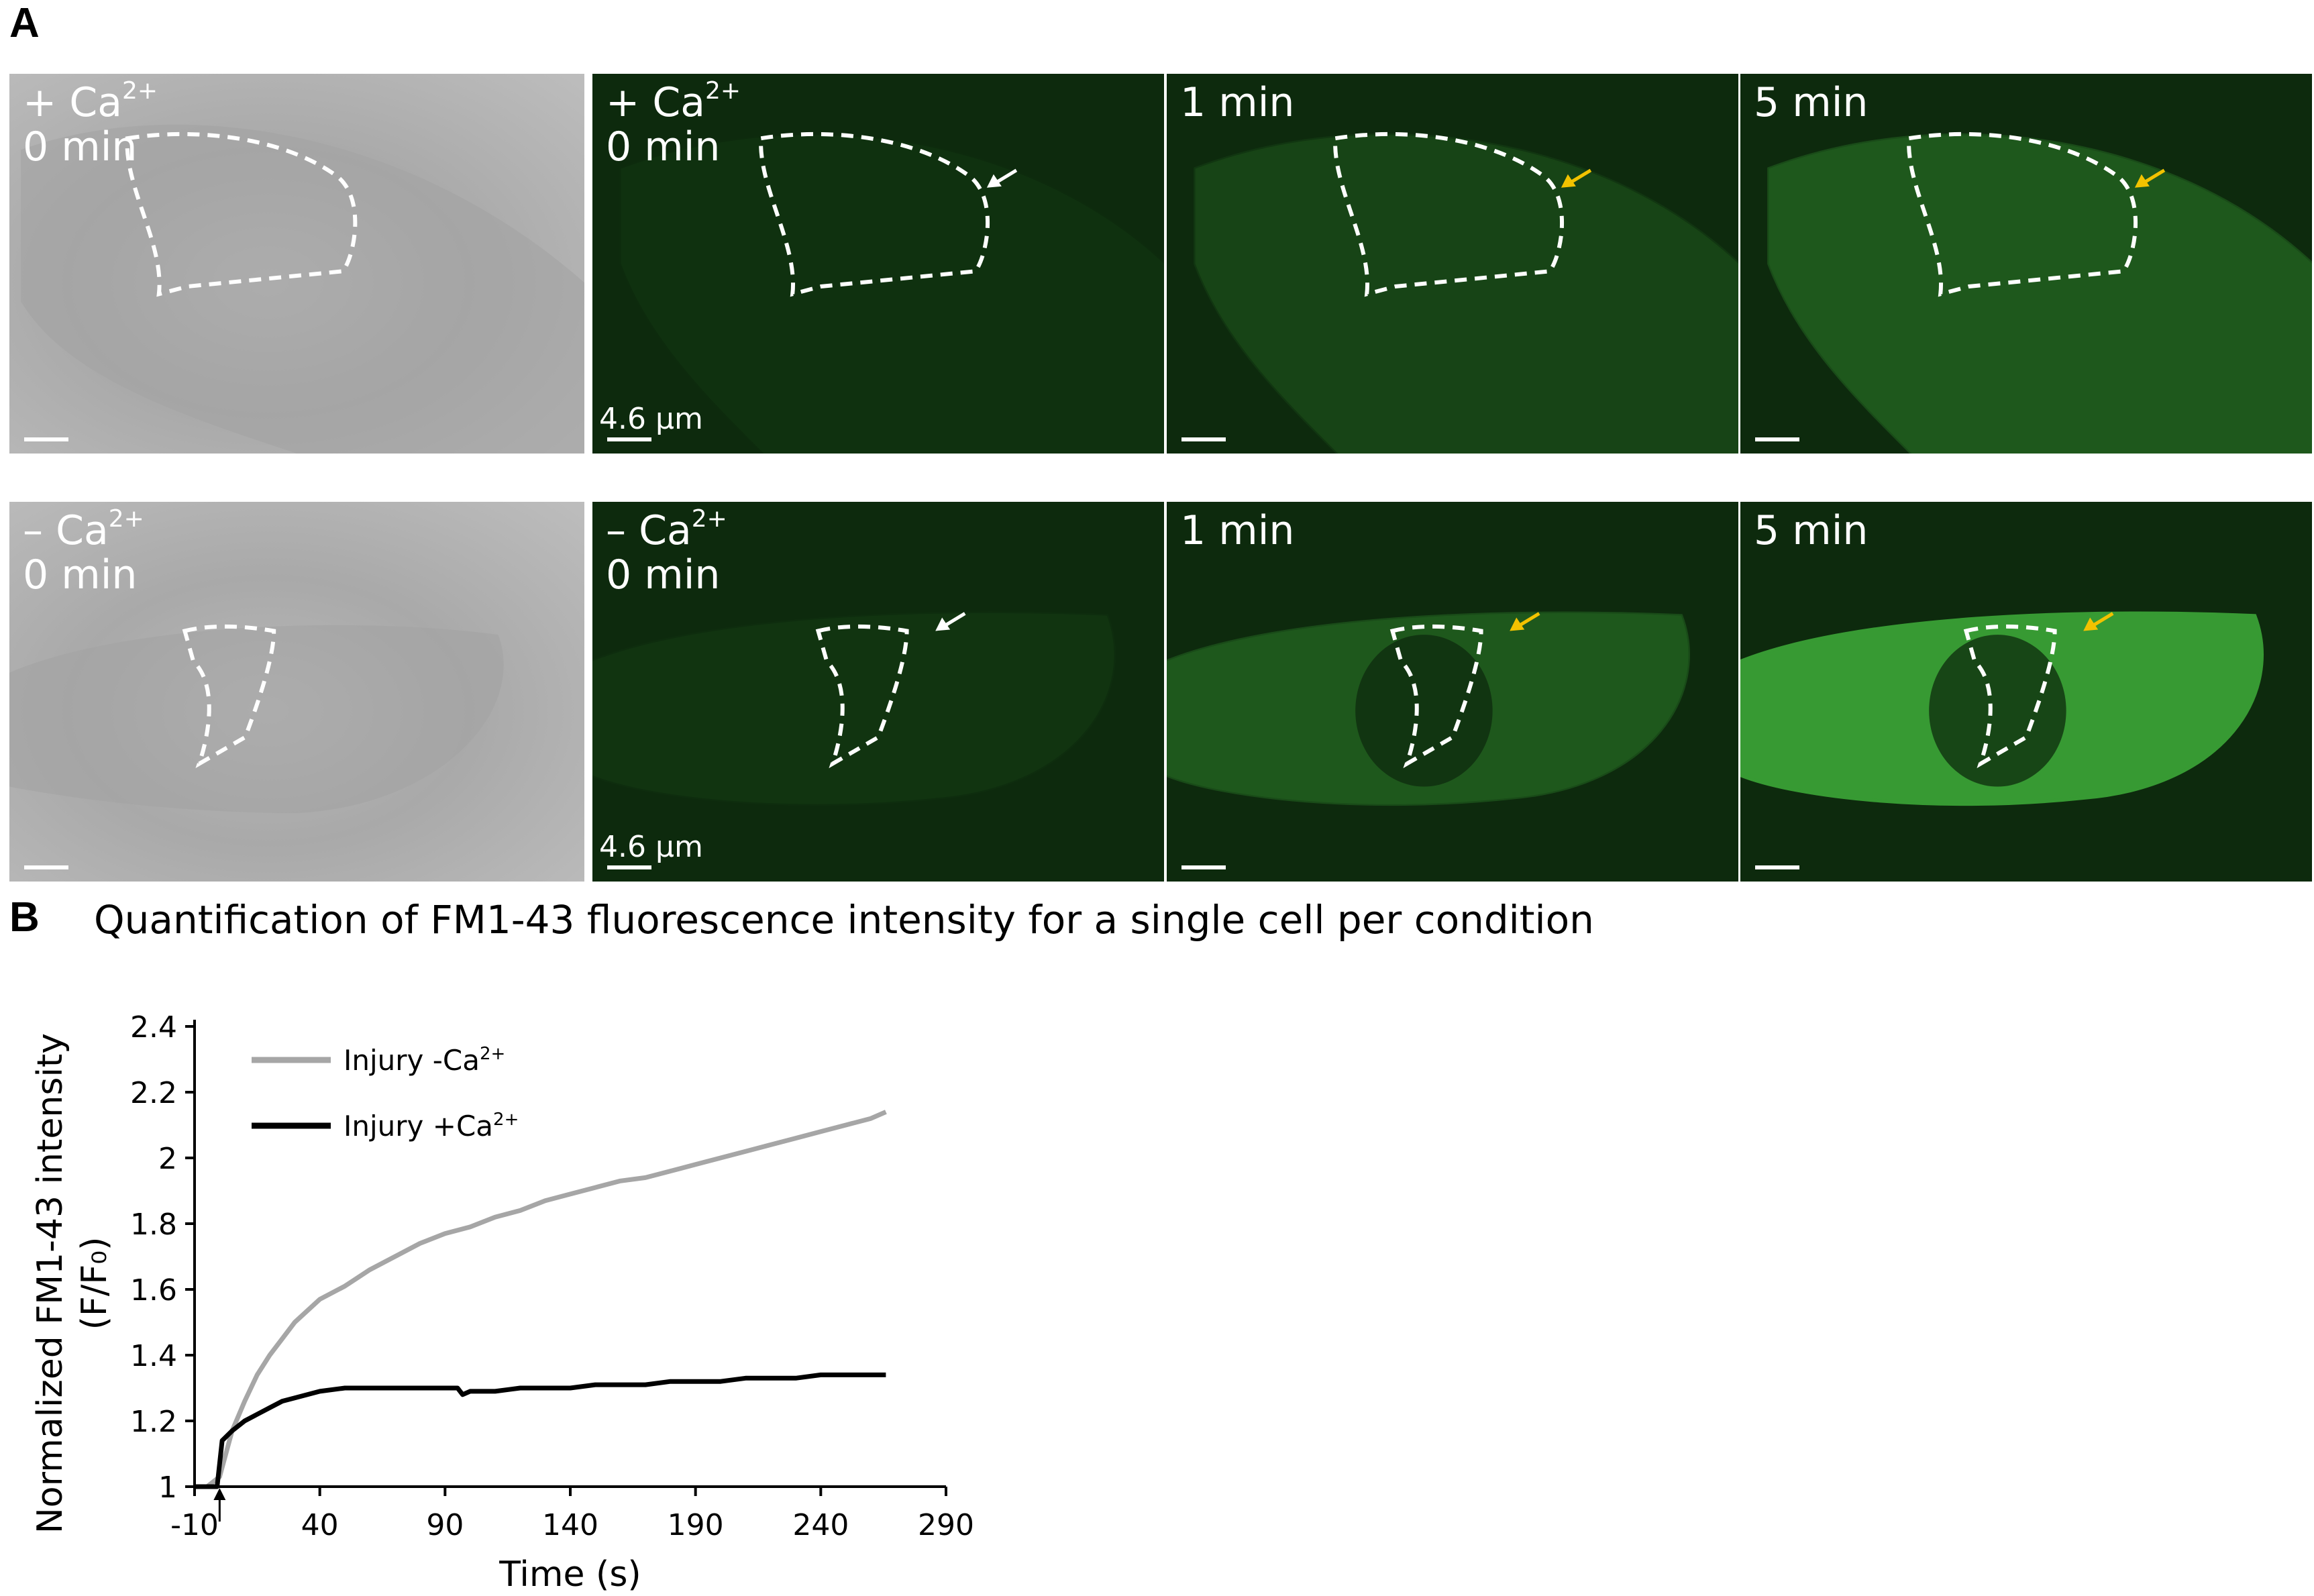  What do you see at coordinates (946, 1525) in the screenshot?
I see `x-tick-label: 290` at bounding box center [946, 1525].